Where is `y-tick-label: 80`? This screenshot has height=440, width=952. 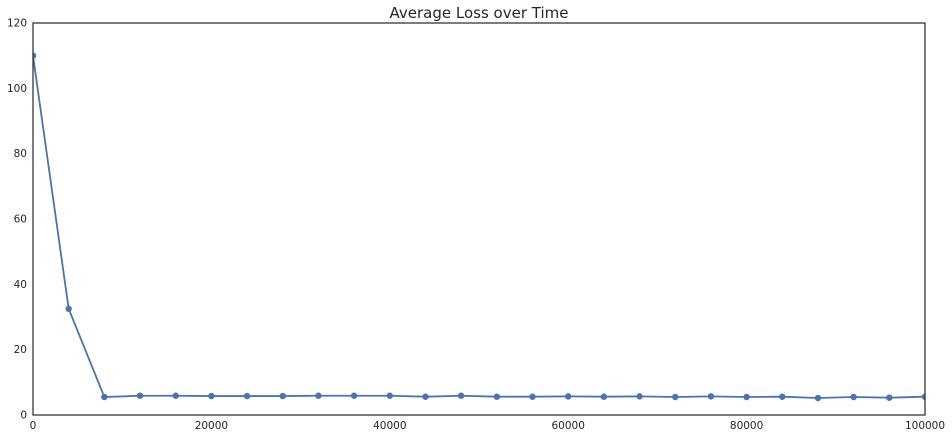
y-tick-label: 80 is located at coordinates (20, 154).